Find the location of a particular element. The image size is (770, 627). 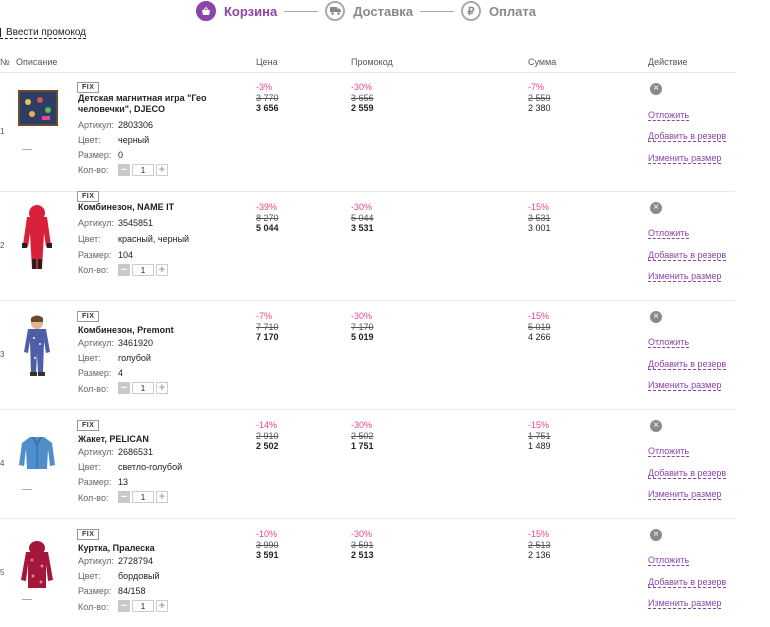

color-value: светло-голубой is located at coordinates (150, 467).